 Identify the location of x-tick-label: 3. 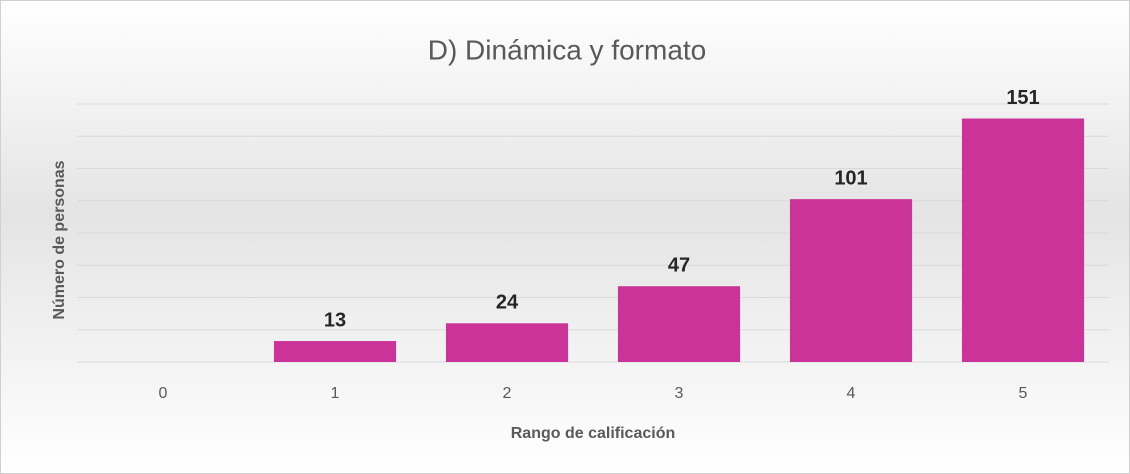
(679, 393).